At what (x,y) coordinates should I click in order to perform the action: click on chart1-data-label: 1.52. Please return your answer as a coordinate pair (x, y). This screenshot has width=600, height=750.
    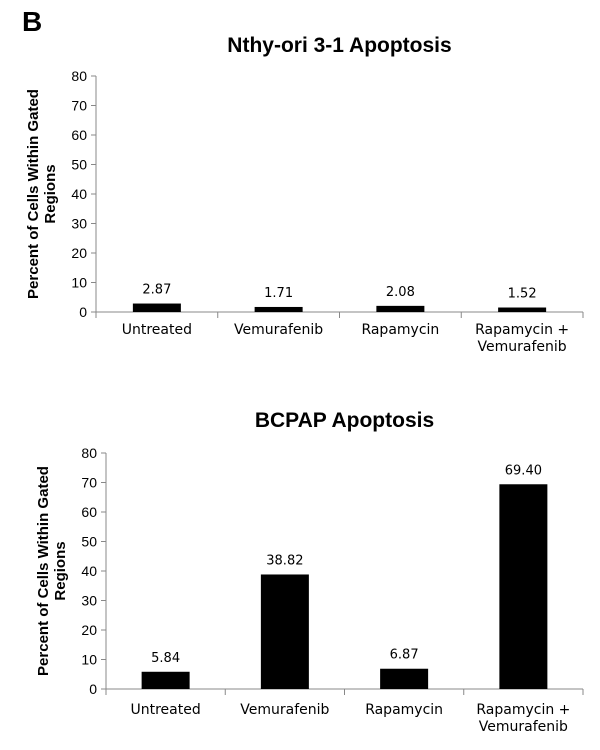
    Looking at the image, I should click on (522, 294).